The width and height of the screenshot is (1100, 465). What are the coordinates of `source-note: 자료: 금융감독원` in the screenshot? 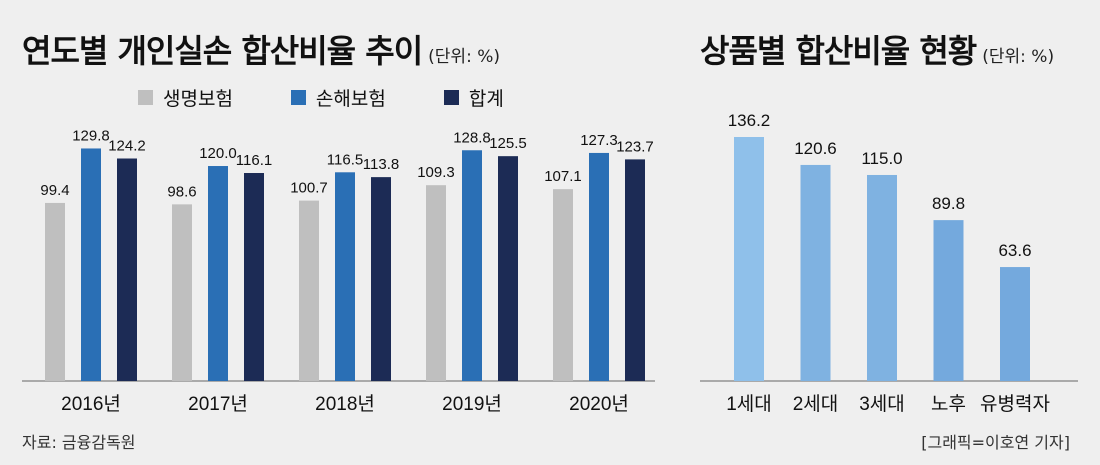 It's located at (79, 442).